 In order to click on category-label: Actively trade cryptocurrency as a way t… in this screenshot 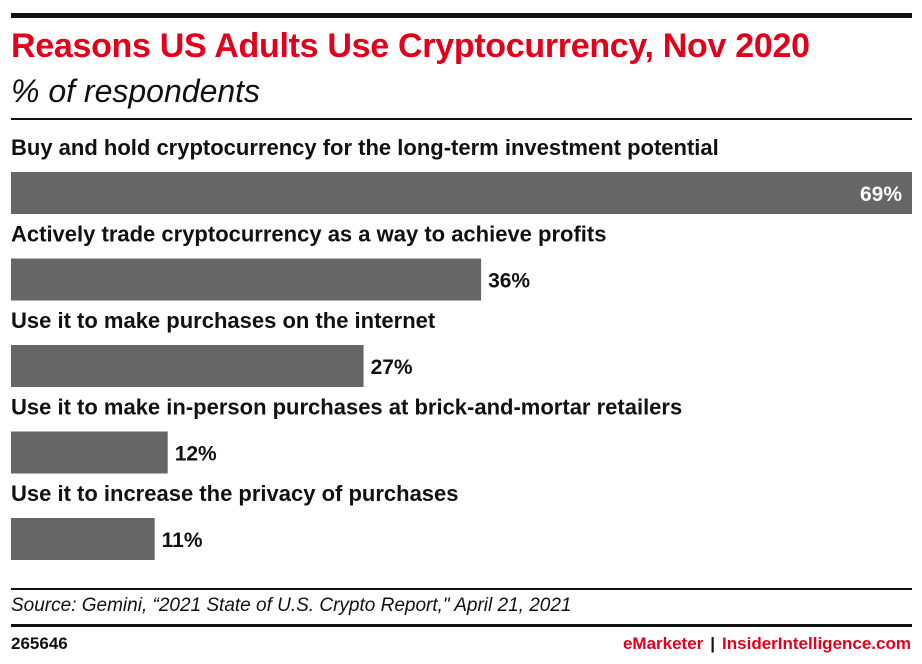, I will do `click(308, 234)`.